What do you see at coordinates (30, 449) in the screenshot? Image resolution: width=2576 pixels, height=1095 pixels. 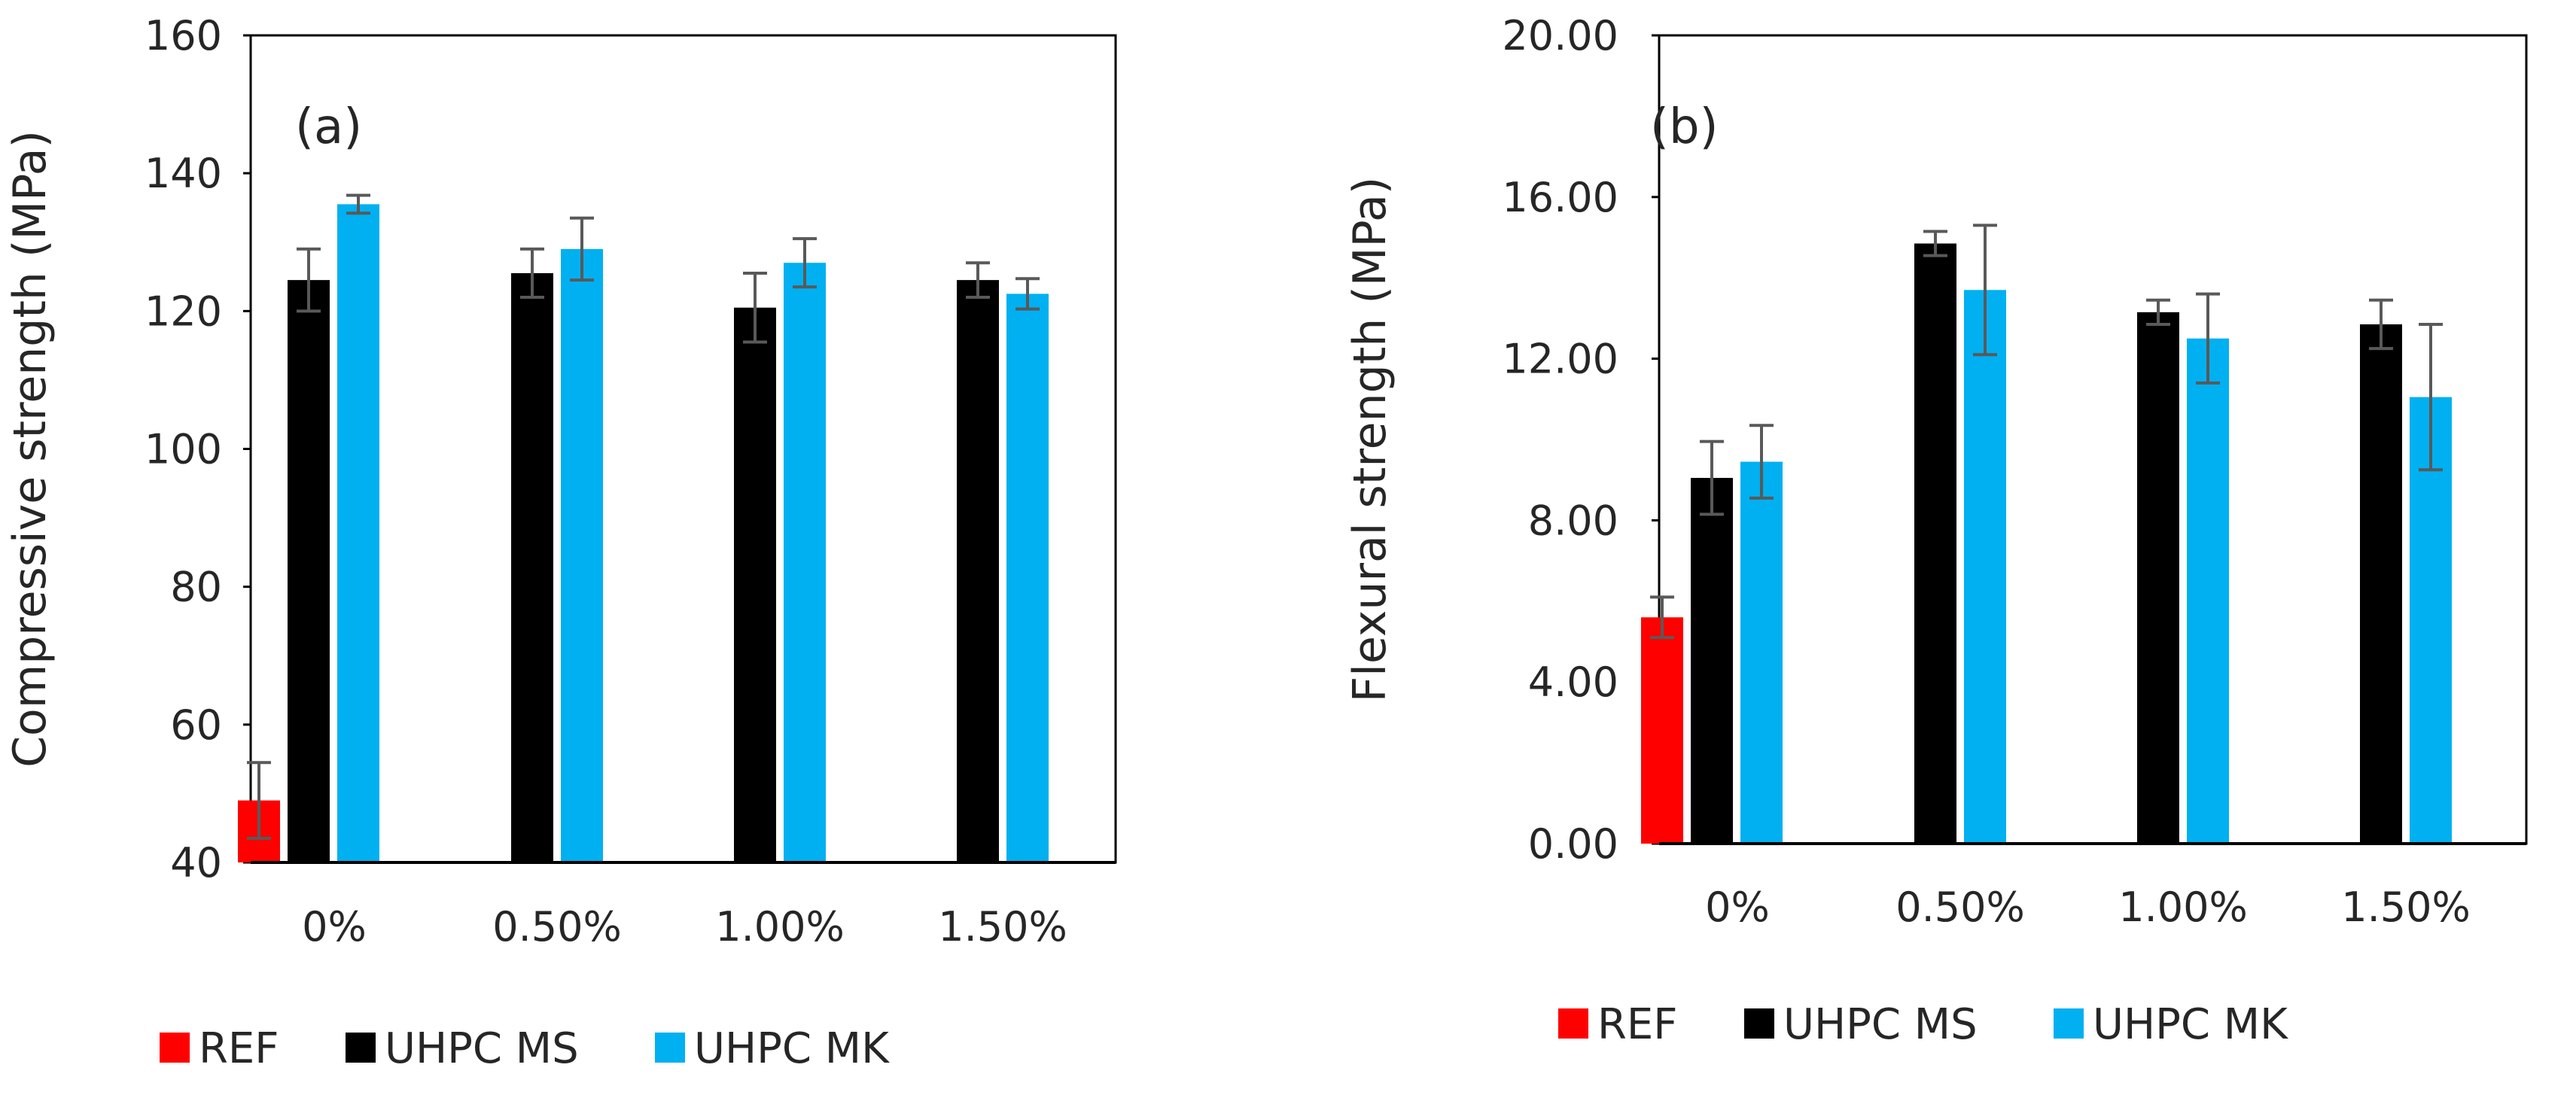 I see `y-axis-title: Compressive strength (MPa)` at bounding box center [30, 449].